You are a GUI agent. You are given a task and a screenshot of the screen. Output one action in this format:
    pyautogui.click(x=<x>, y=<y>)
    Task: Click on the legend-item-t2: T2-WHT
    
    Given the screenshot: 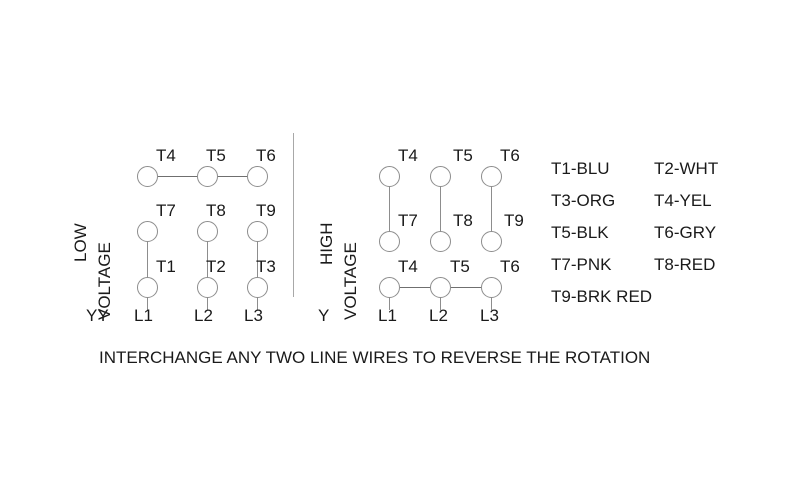 What is the action you would take?
    pyautogui.click(x=686, y=168)
    